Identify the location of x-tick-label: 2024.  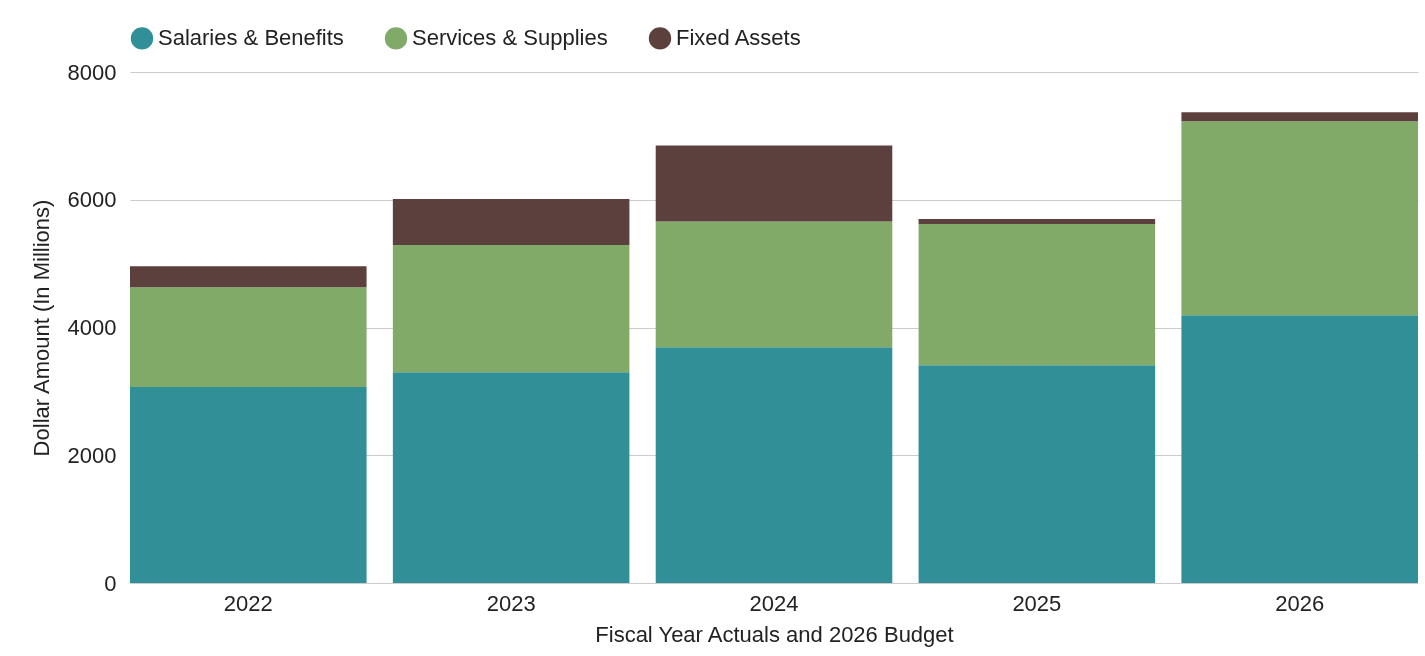
(774, 603).